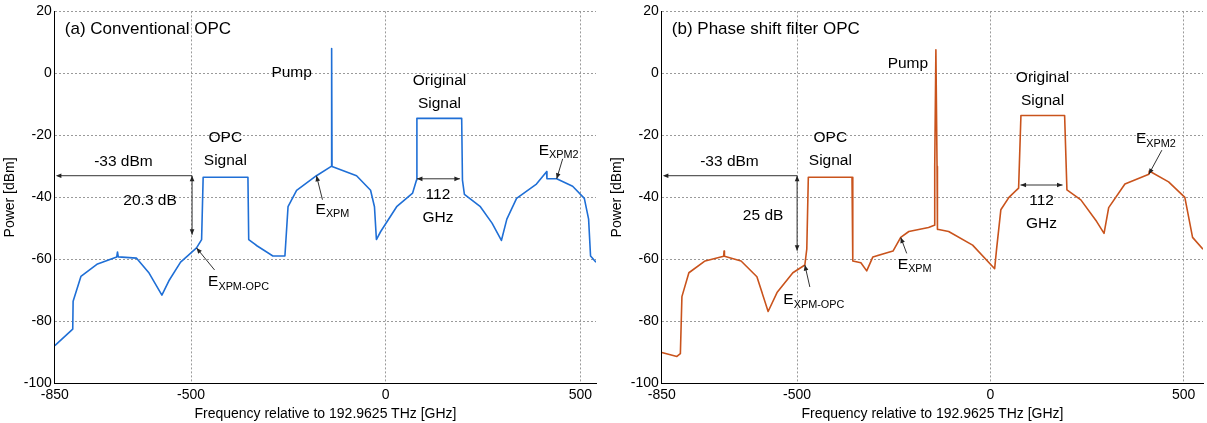 The height and width of the screenshot is (423, 1207). Describe the element at coordinates (765, 29) in the screenshot. I see `text: (b) Phase shift filter OPC` at that location.